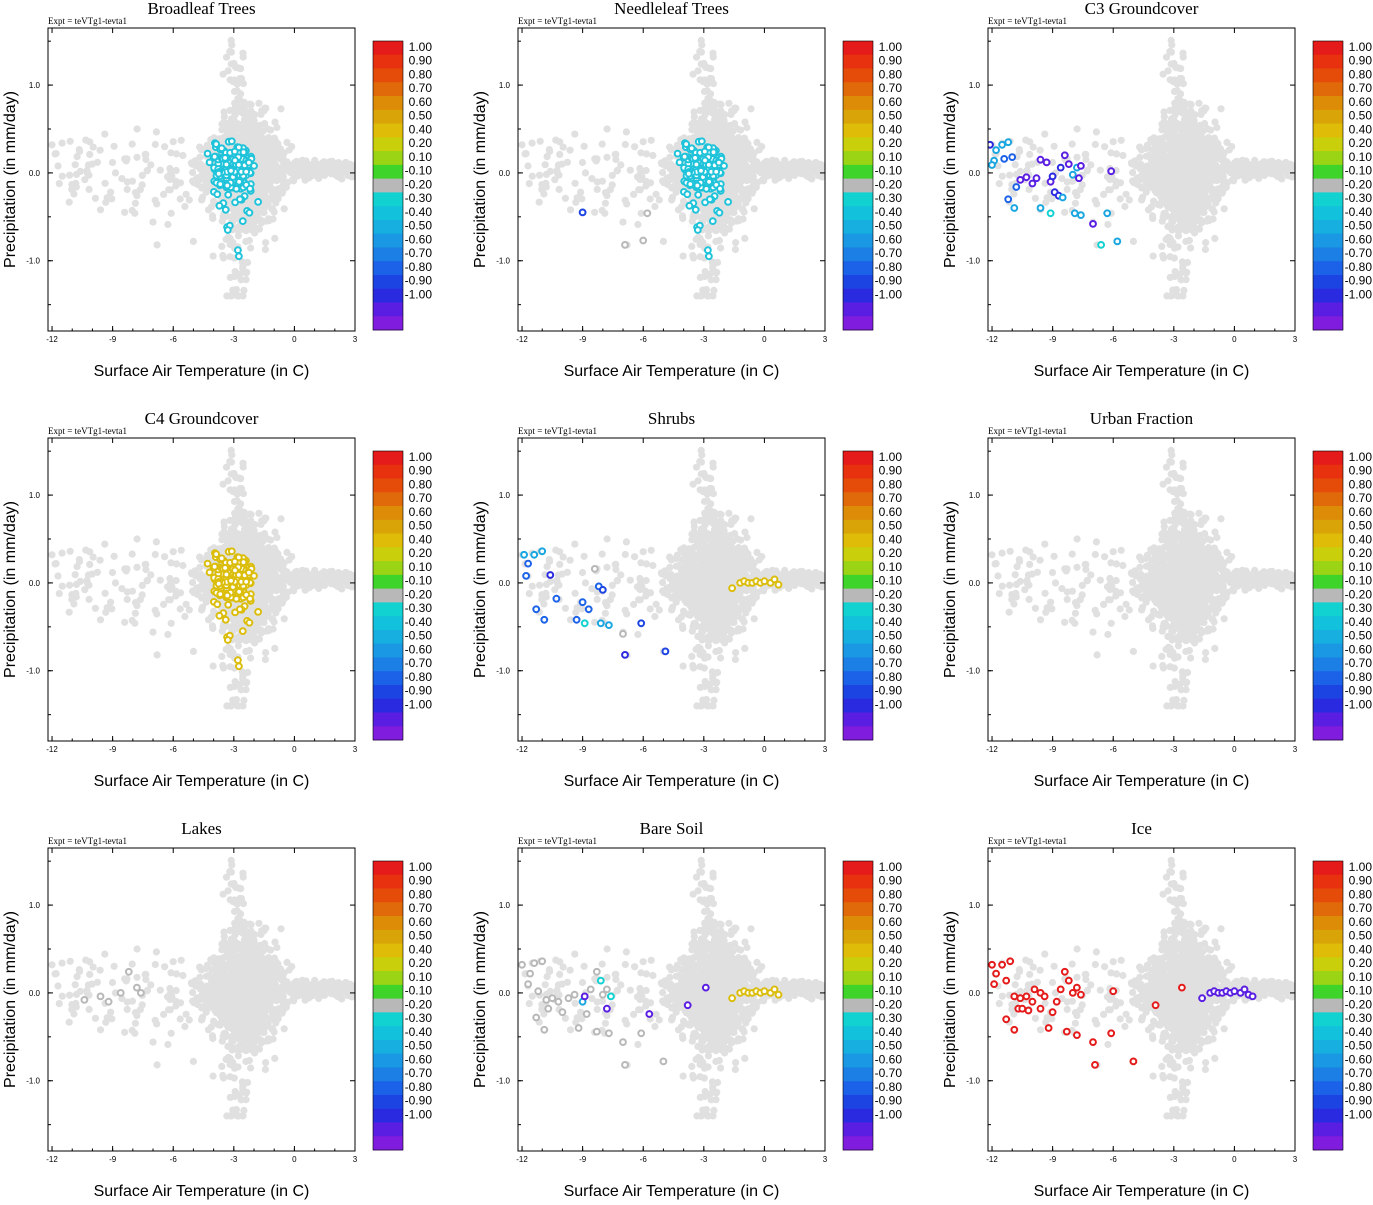 Image resolution: width=1373 pixels, height=1205 pixels. Describe the element at coordinates (704, 339) in the screenshot. I see `x-tick-label: -3` at that location.